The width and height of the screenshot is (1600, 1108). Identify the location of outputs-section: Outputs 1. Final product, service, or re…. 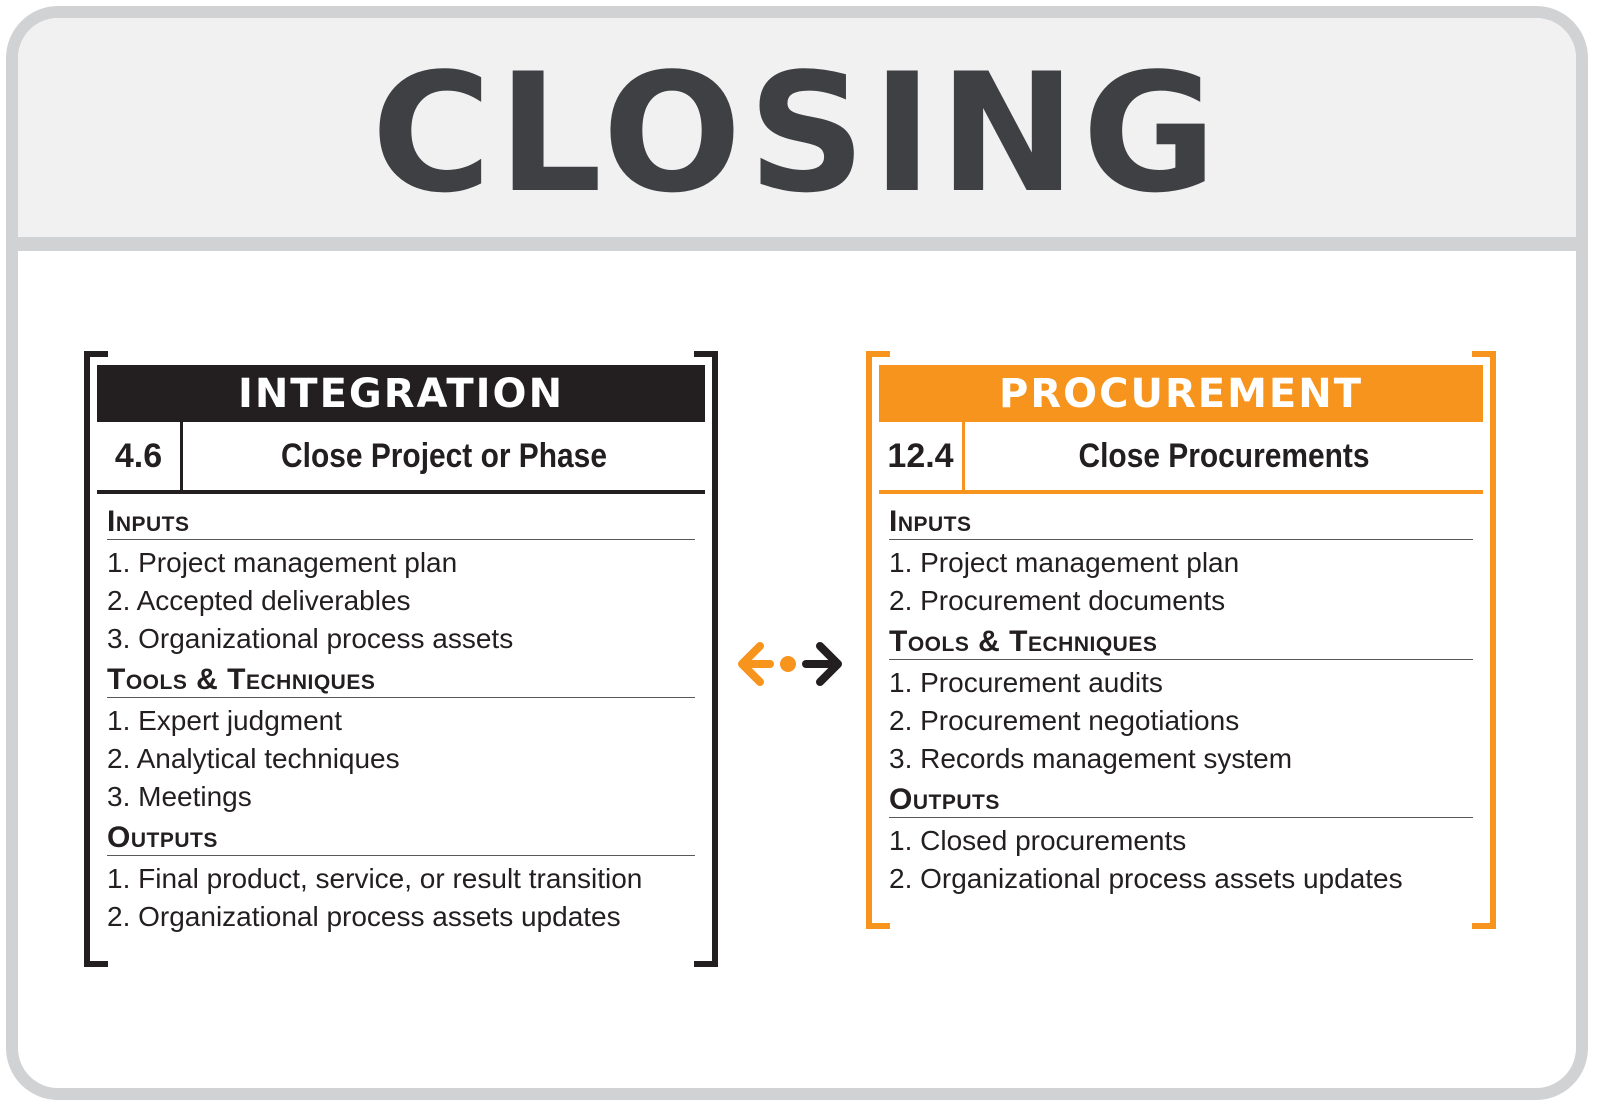
(401, 879).